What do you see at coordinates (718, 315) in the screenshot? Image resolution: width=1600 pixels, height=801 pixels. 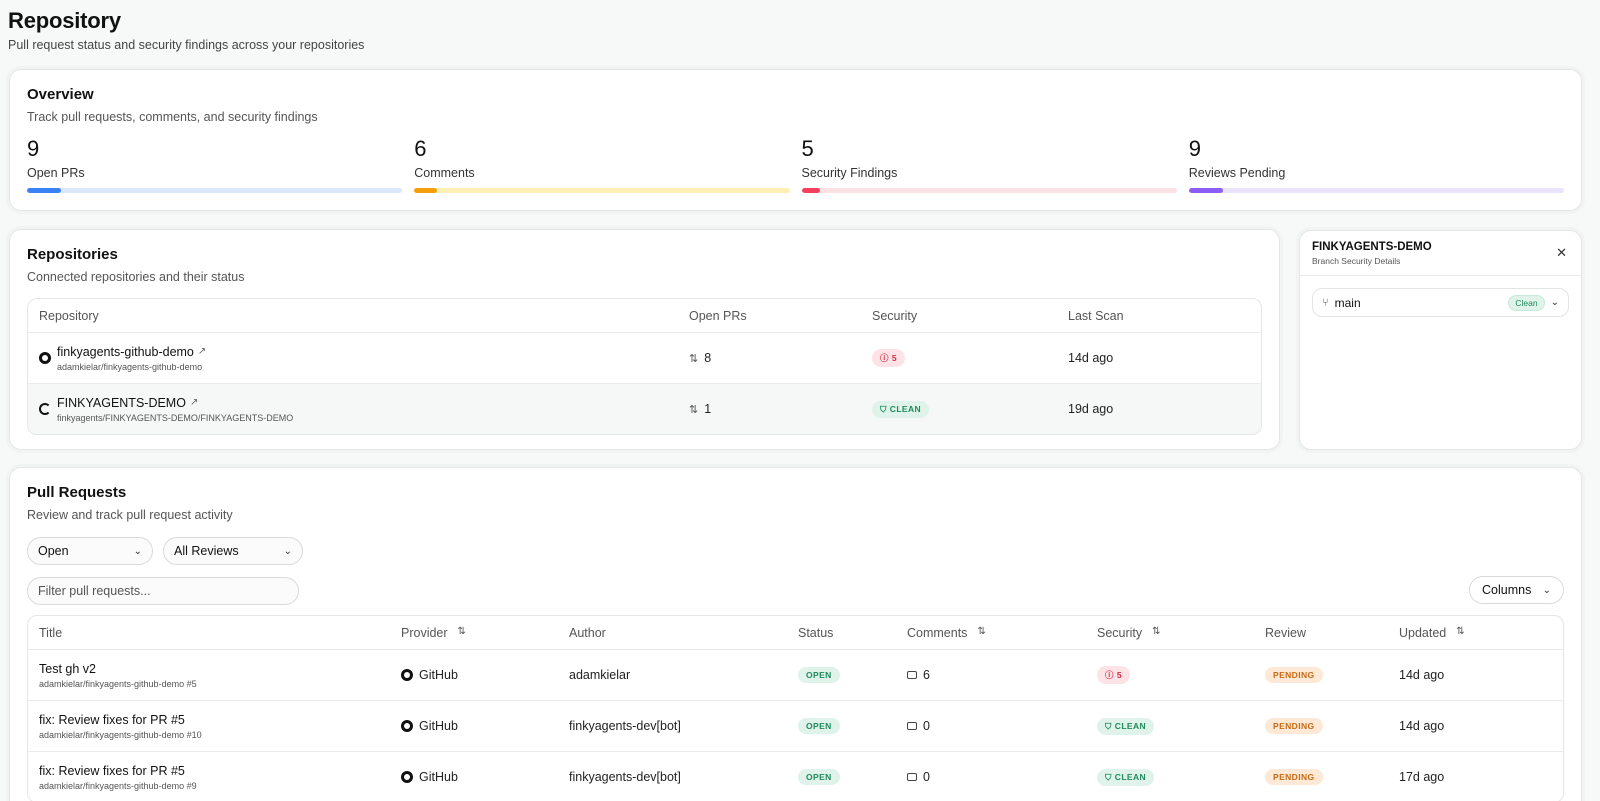 I see `col-open-prs: Open PRs` at bounding box center [718, 315].